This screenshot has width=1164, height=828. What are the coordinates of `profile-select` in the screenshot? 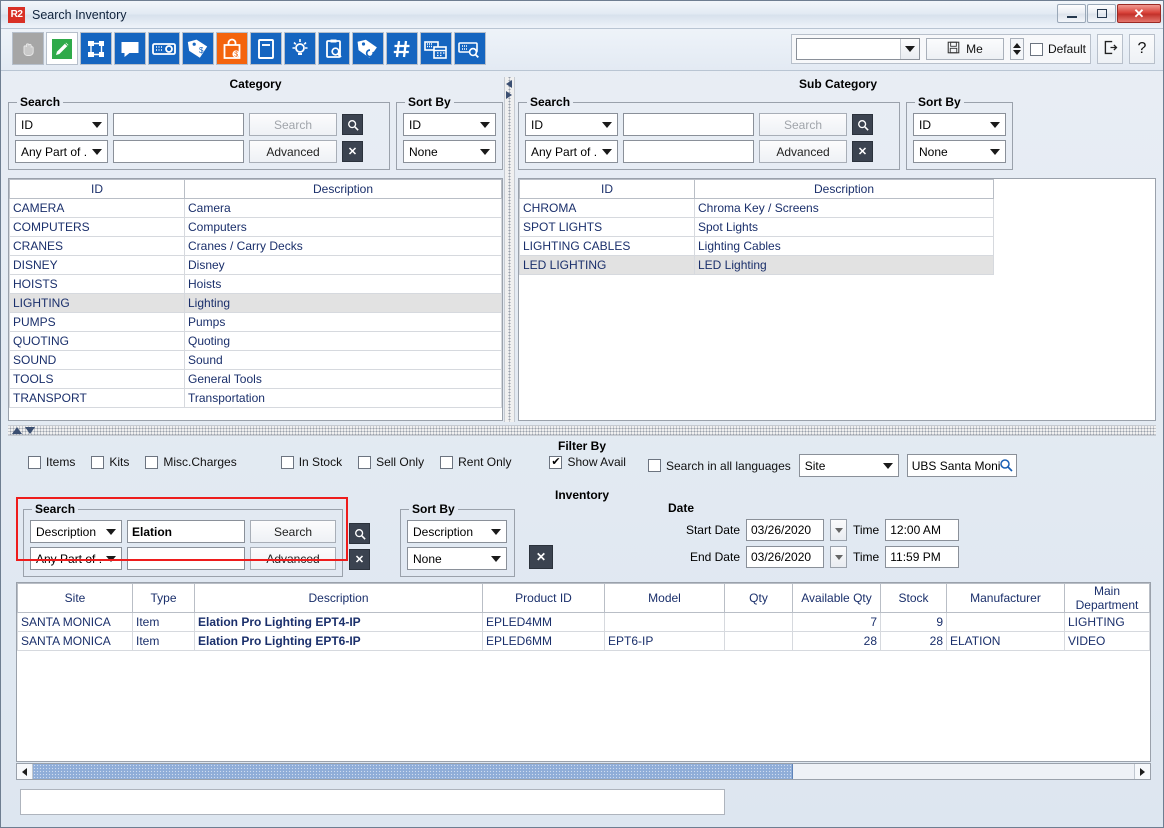 It's located at (857, 49).